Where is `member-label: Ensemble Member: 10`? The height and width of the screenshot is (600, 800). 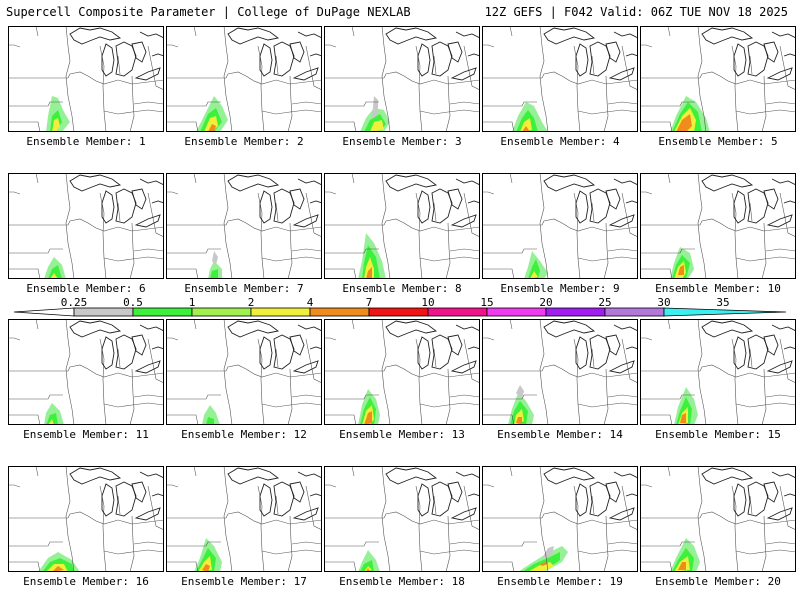
member-label: Ensemble Member: 10 is located at coordinates (718, 288).